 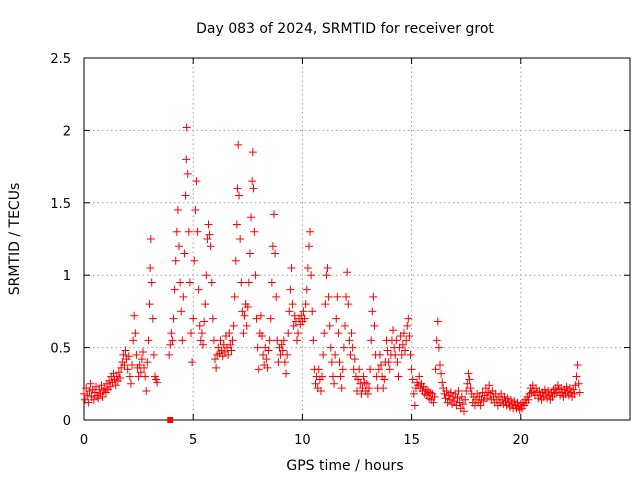 What do you see at coordinates (67, 131) in the screenshot?
I see `y-tick-label: 2` at bounding box center [67, 131].